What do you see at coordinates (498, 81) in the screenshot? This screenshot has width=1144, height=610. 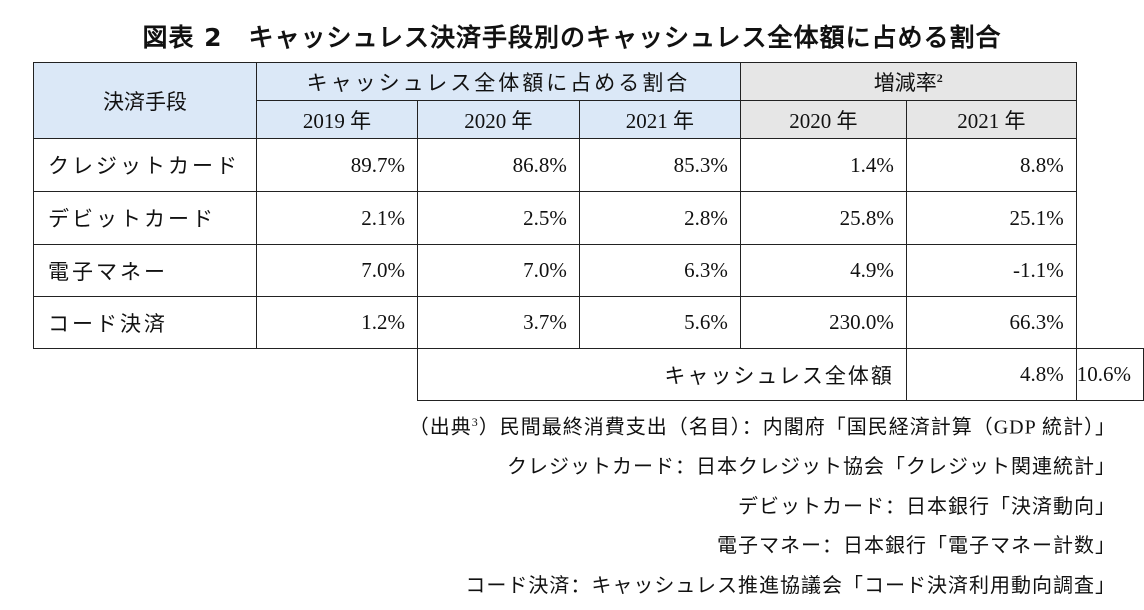 I see `header-share: キャッシュレス全体額に占める割合` at bounding box center [498, 81].